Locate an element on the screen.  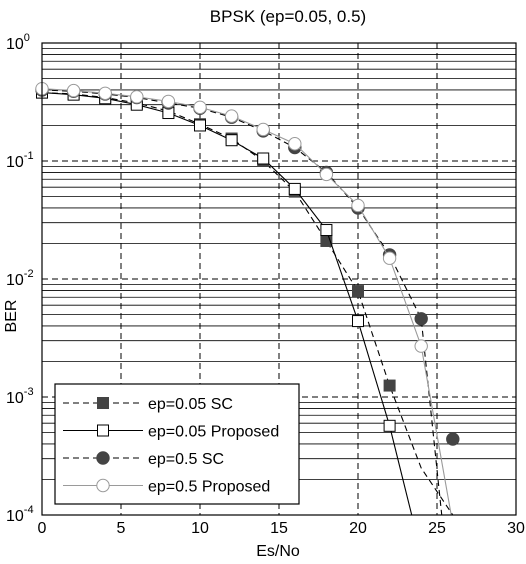
legend-box is located at coordinates (177, 444).